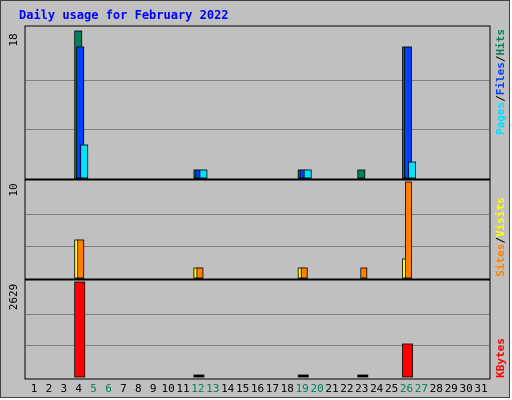 The image size is (512, 400). I want to click on legend-sep-3: /, so click(500, 240).